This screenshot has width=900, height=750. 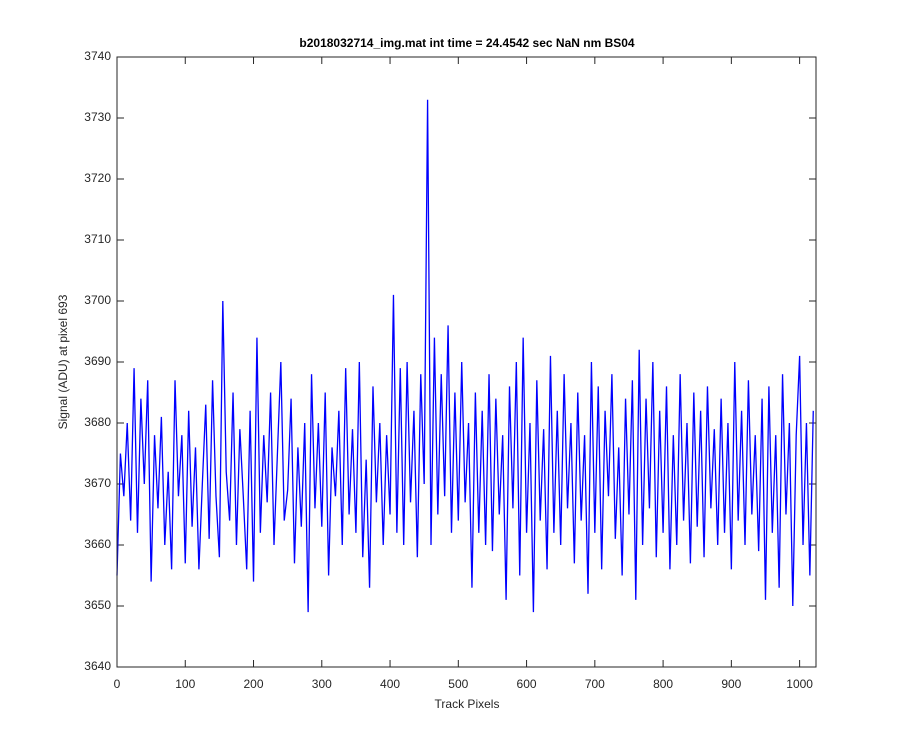 I want to click on x-tick-label: 400, so click(x=390, y=684).